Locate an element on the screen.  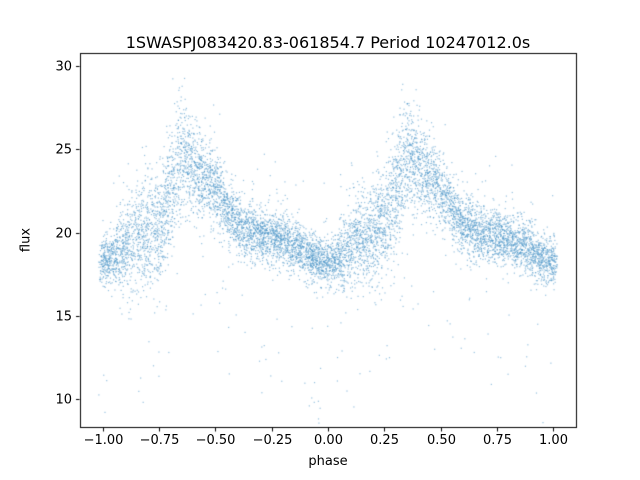
x-tick-label: 0.25 is located at coordinates (384, 440).